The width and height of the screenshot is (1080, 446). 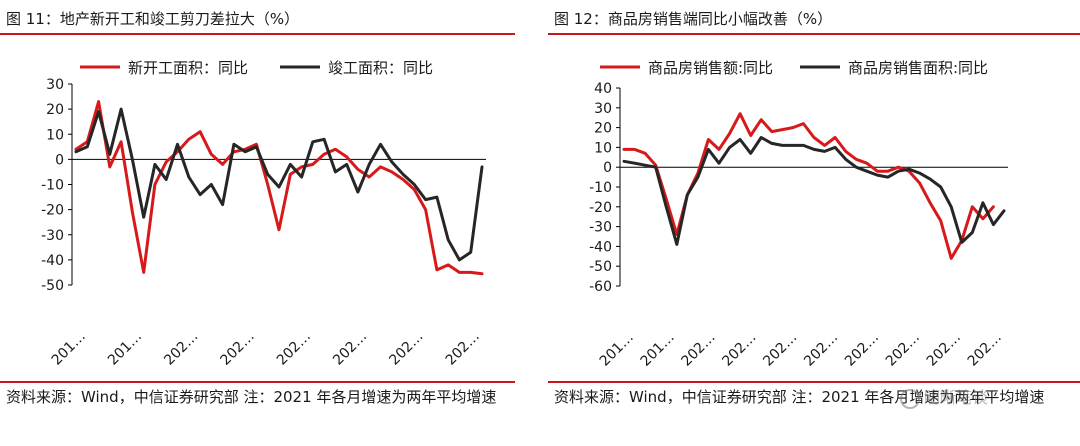 I want to click on legend-label: 新开工面积：同比, so click(x=188, y=68).